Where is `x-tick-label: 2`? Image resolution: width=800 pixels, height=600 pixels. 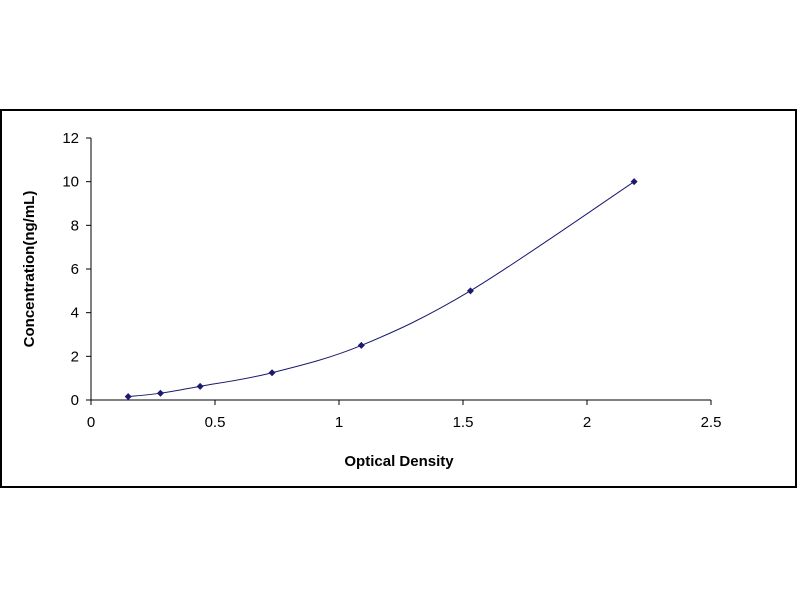
x-tick-label: 2 is located at coordinates (587, 422).